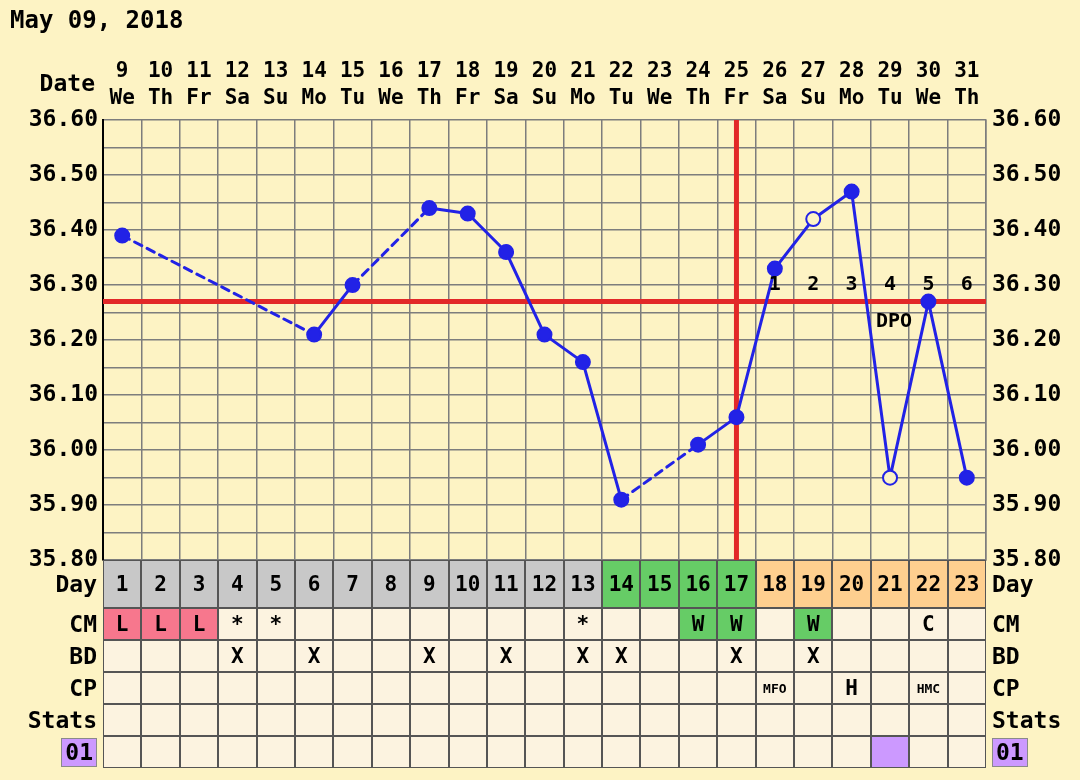 Image resolution: width=1080 pixels, height=780 pixels. I want to click on x-tick-label: 16 We, so click(391, 83).